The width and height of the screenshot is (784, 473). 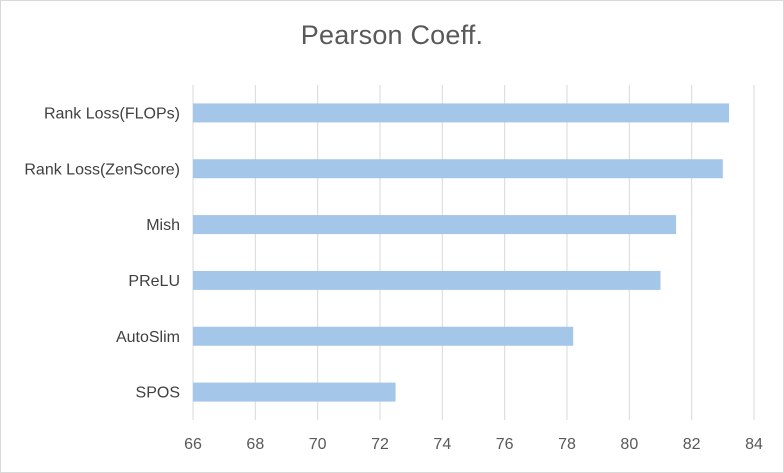 I want to click on category-label: PReLU, so click(x=154, y=281).